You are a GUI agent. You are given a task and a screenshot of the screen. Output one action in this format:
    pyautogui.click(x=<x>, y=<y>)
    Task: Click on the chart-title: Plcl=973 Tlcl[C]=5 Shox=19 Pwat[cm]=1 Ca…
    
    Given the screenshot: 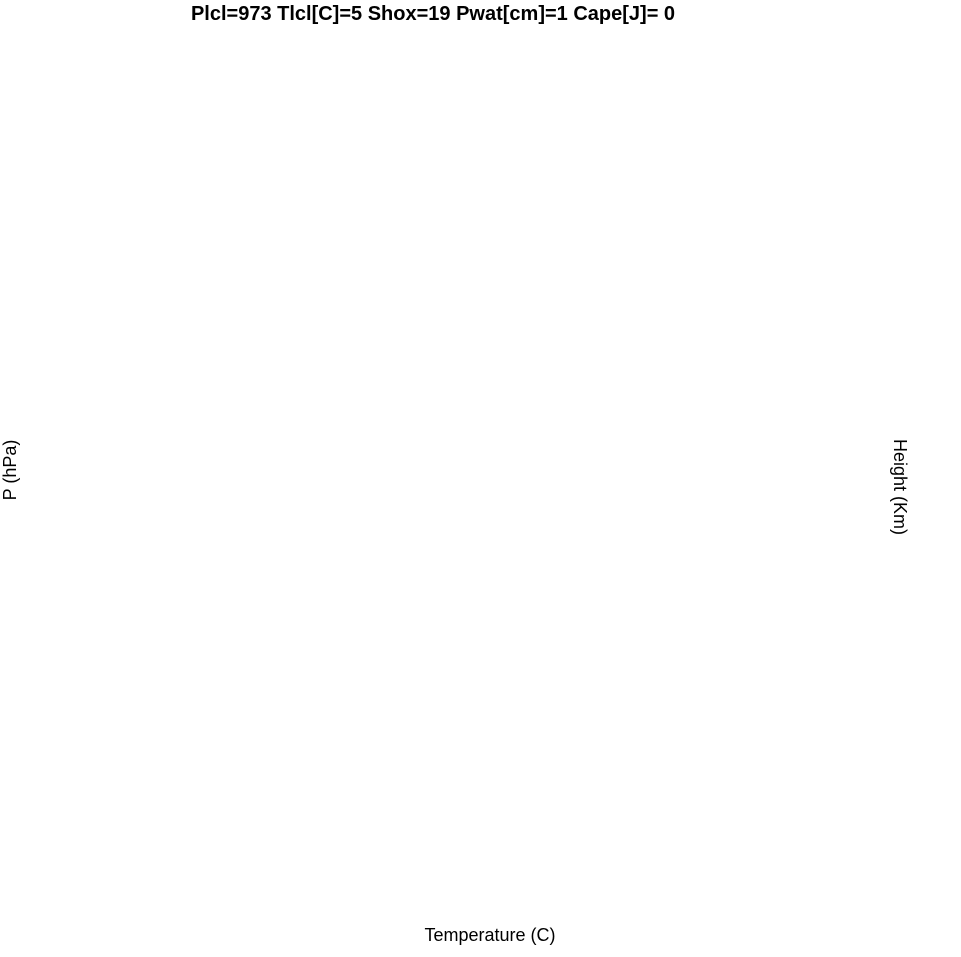 What is the action you would take?
    pyautogui.click(x=433, y=14)
    